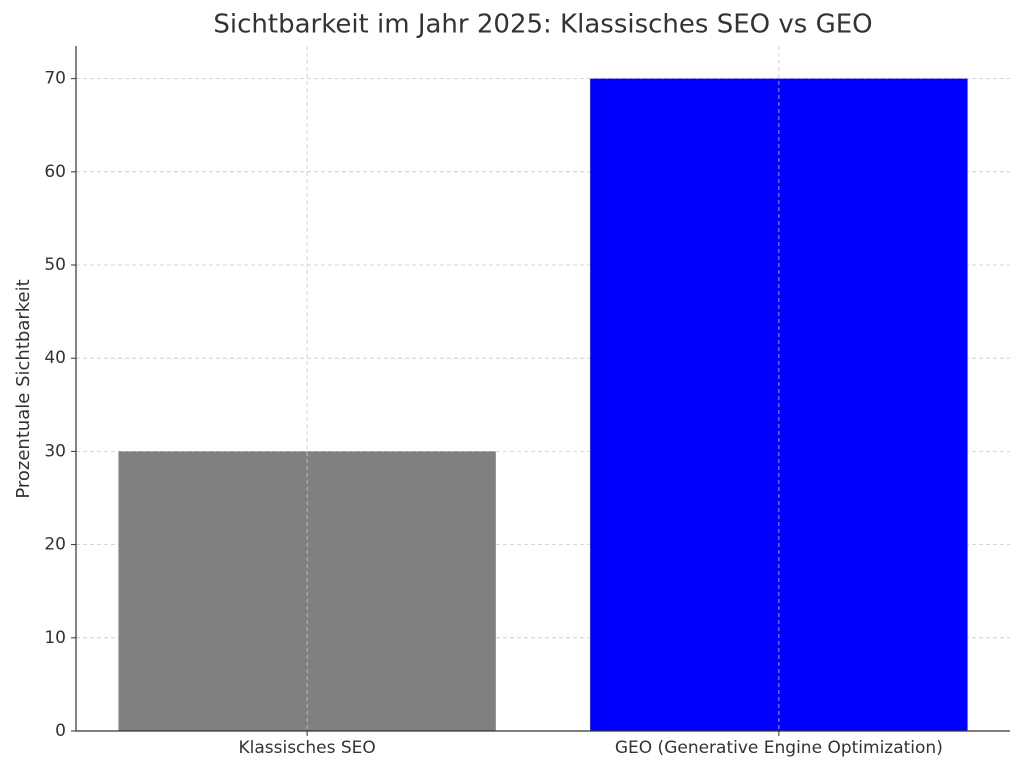  I want to click on y-tick-label: 0, so click(60, 731).